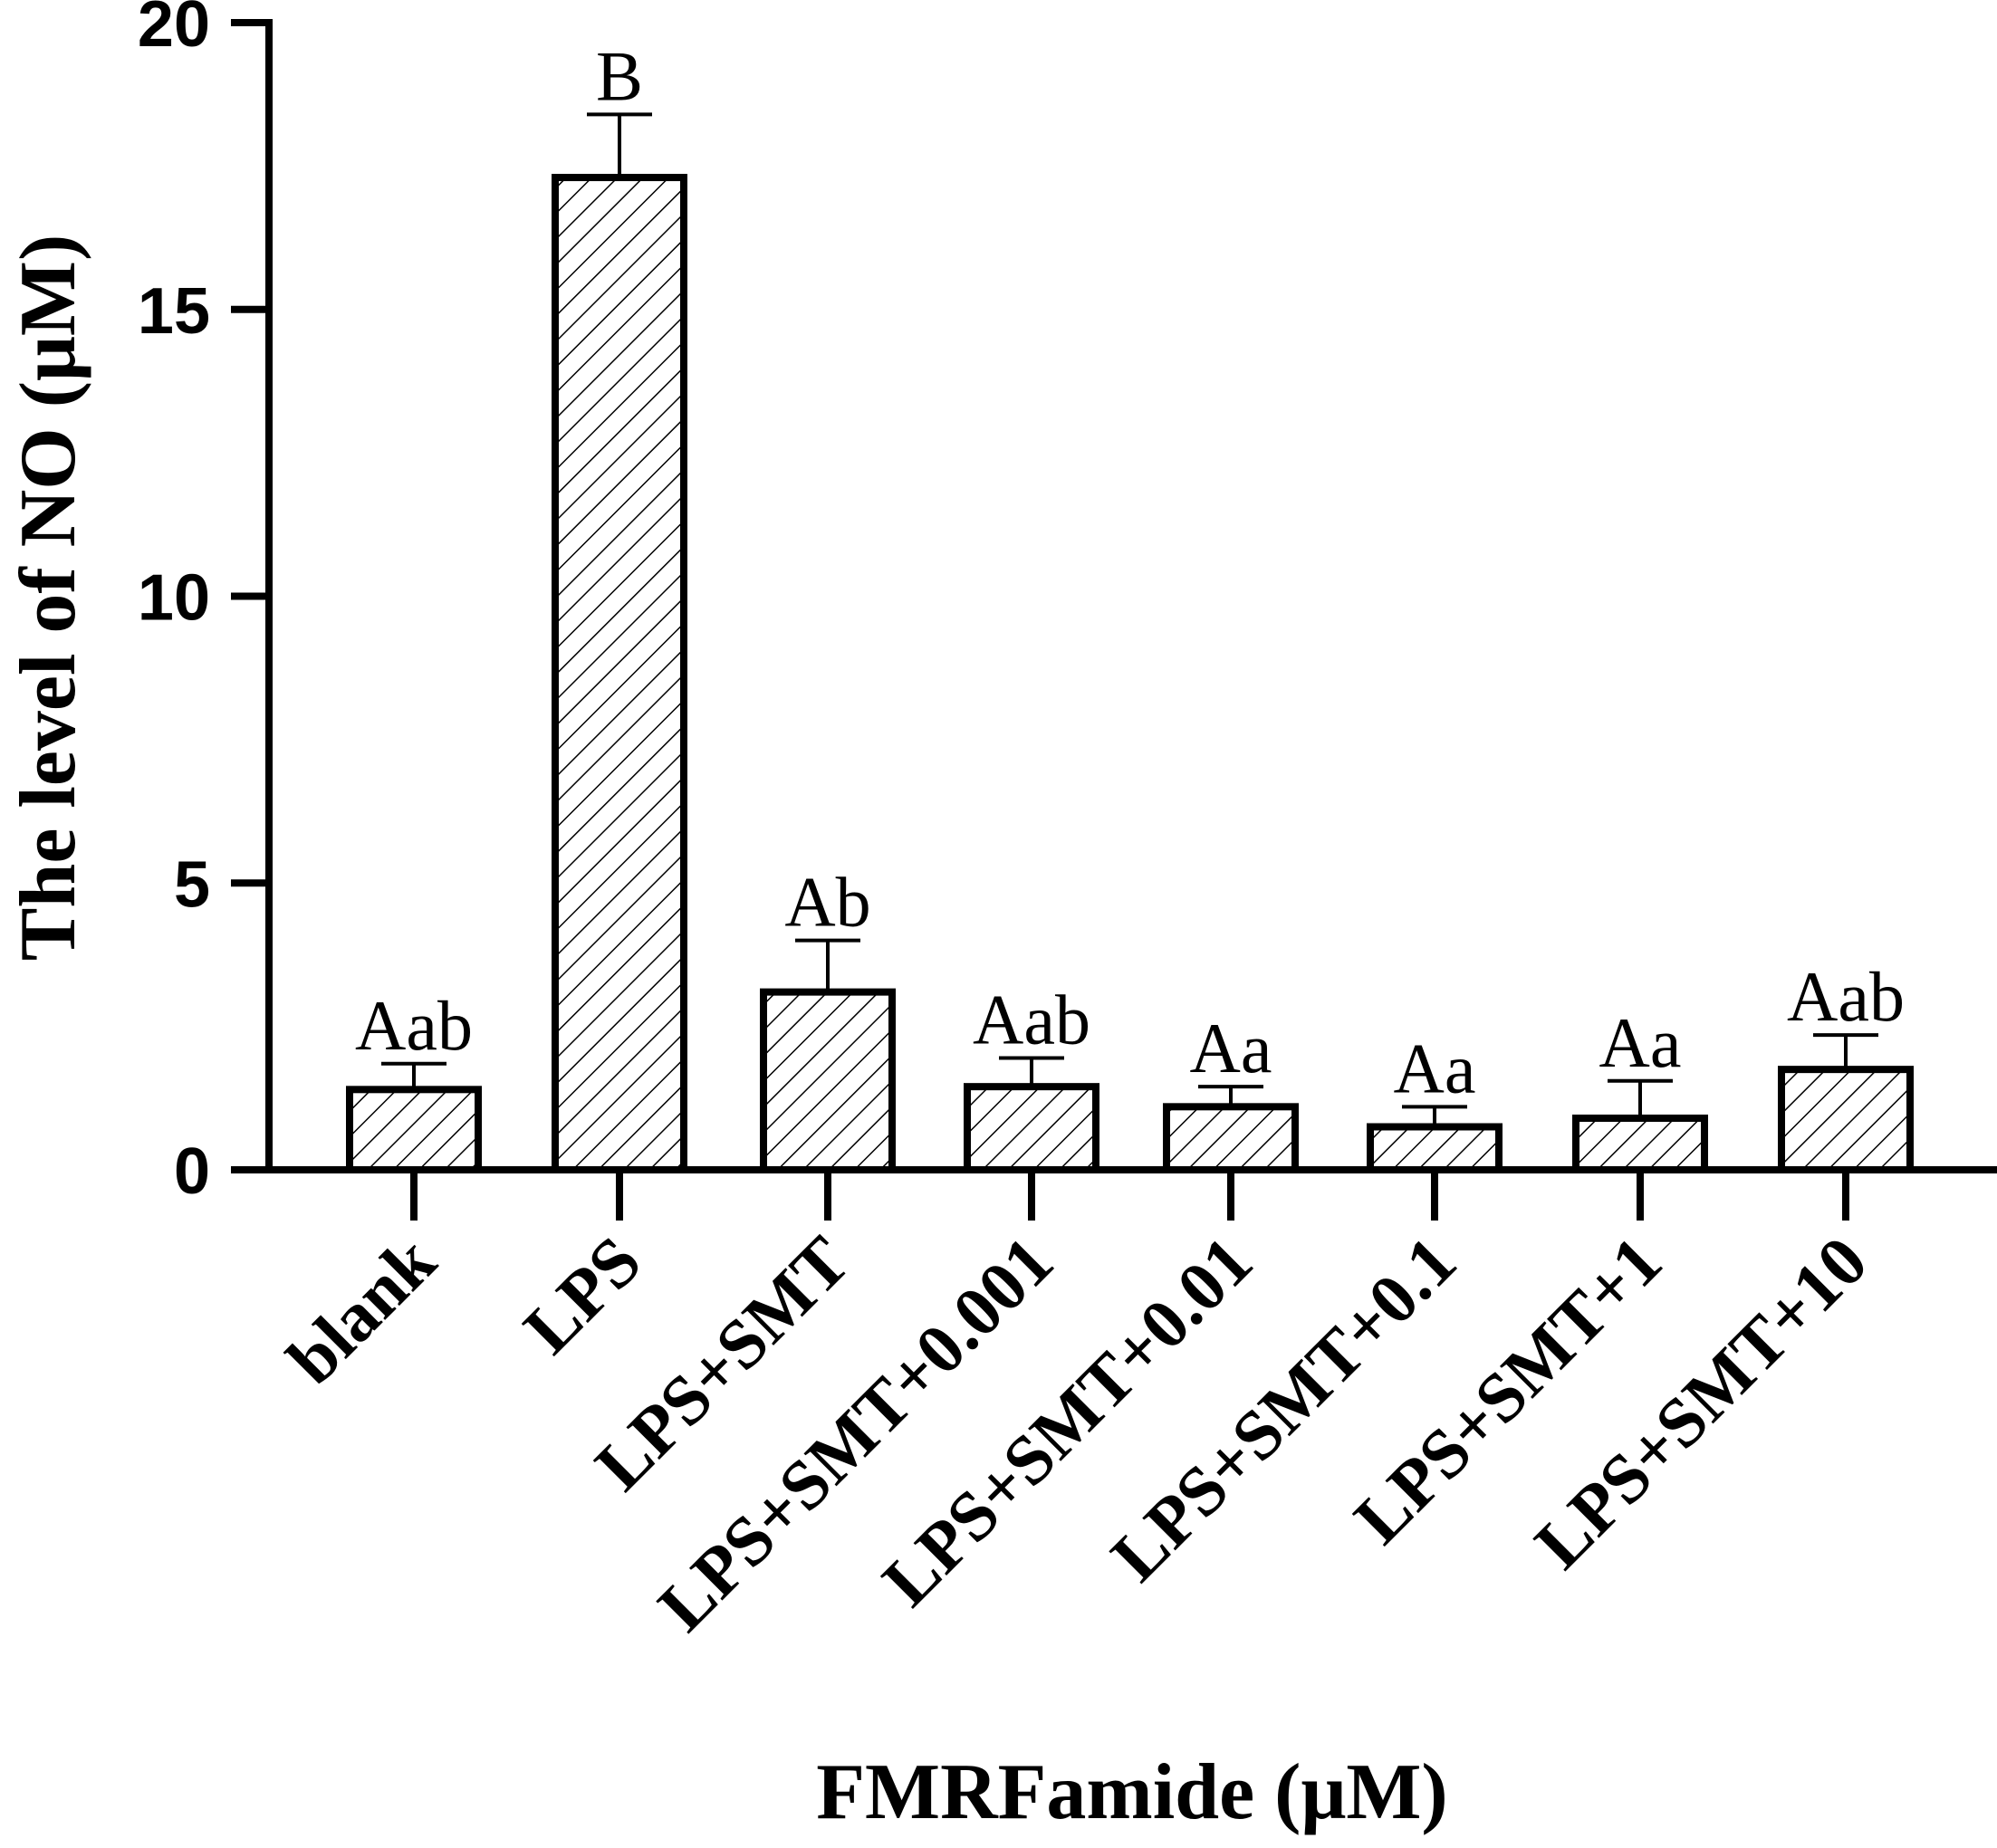  What do you see at coordinates (362, 1310) in the screenshot?
I see `x-tick-label: blank` at bounding box center [362, 1310].